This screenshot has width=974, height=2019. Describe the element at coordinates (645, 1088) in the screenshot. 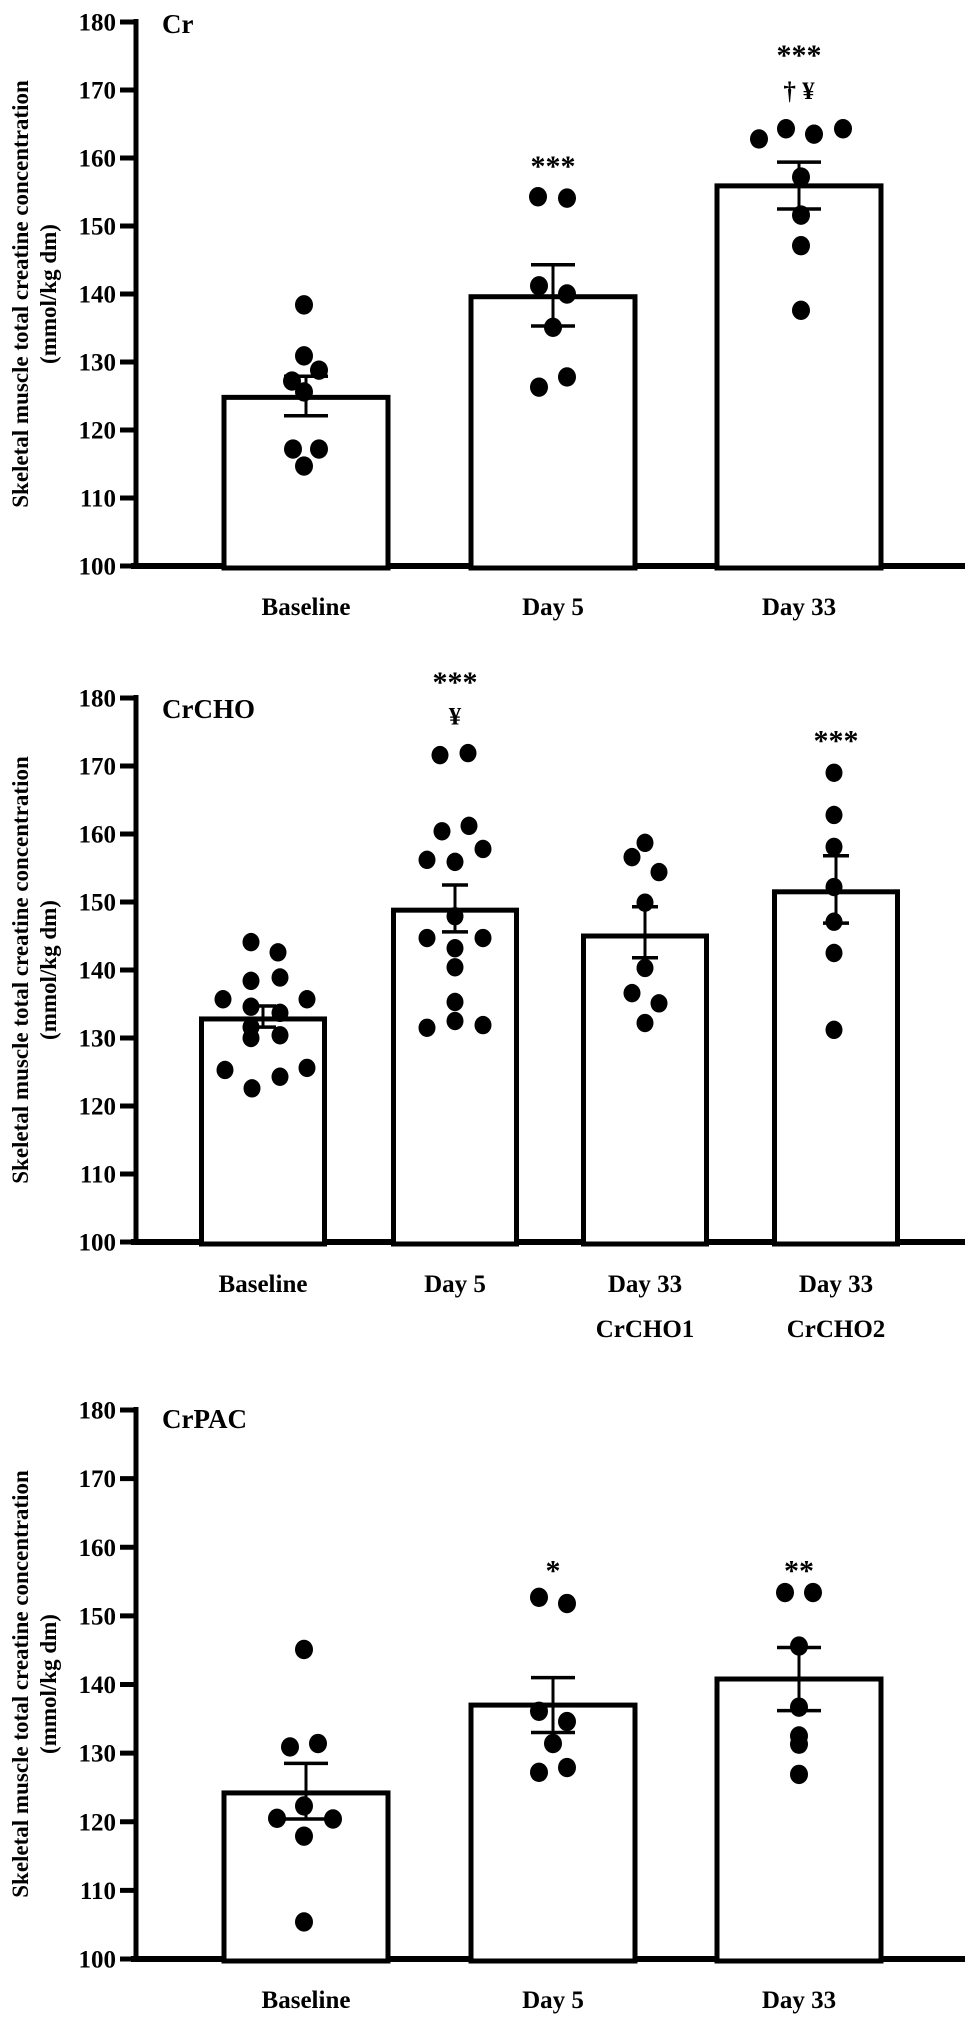

I see `bar-group-day-33-crcho1: Day 33 CrCHO1` at that location.